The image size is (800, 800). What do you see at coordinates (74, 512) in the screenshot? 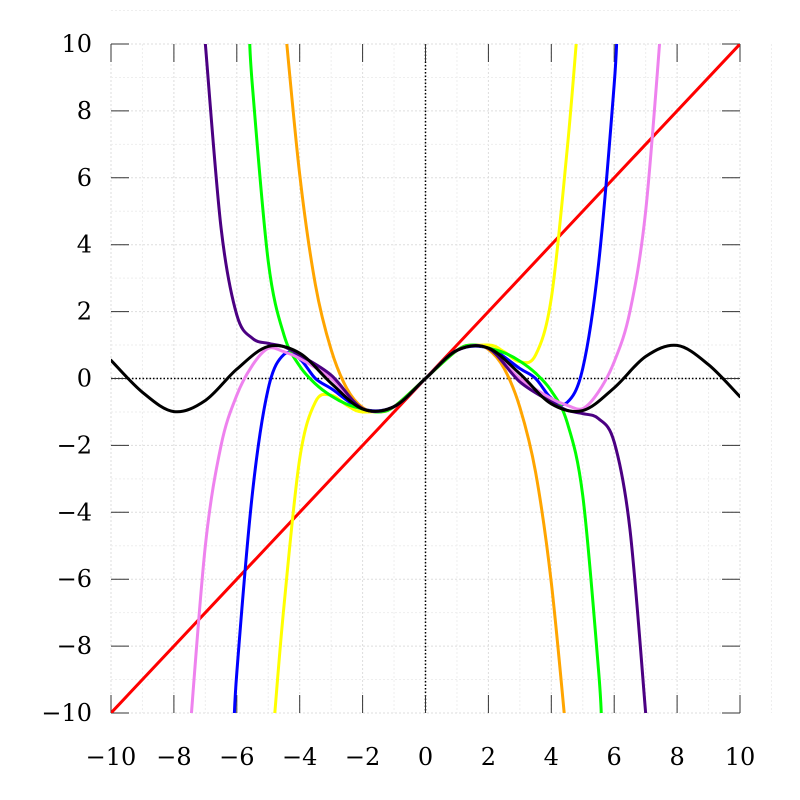
I see `y-tick-label: −4` at bounding box center [74, 512].